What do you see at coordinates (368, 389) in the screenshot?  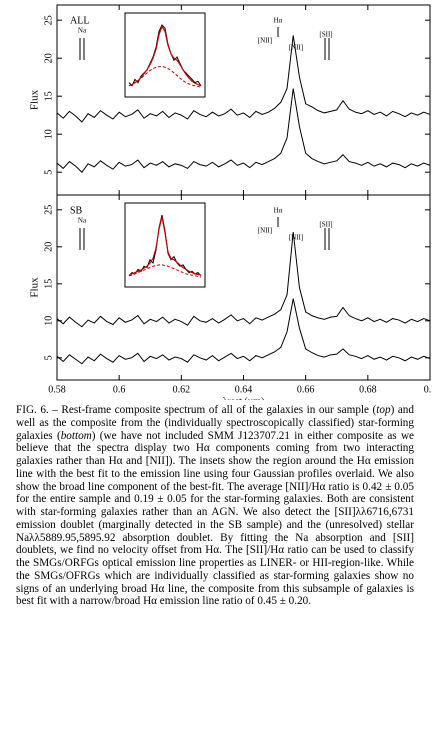 I see `x-tick-label: 0.68` at bounding box center [368, 389].